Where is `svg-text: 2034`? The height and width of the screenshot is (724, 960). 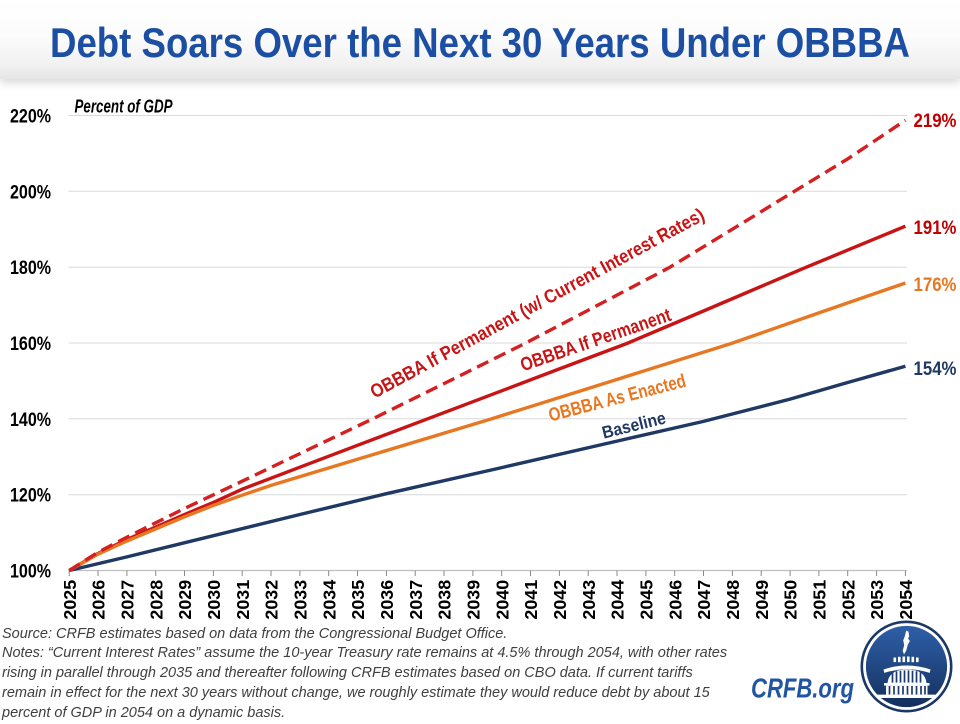 svg-text: 2034 is located at coordinates (329, 600).